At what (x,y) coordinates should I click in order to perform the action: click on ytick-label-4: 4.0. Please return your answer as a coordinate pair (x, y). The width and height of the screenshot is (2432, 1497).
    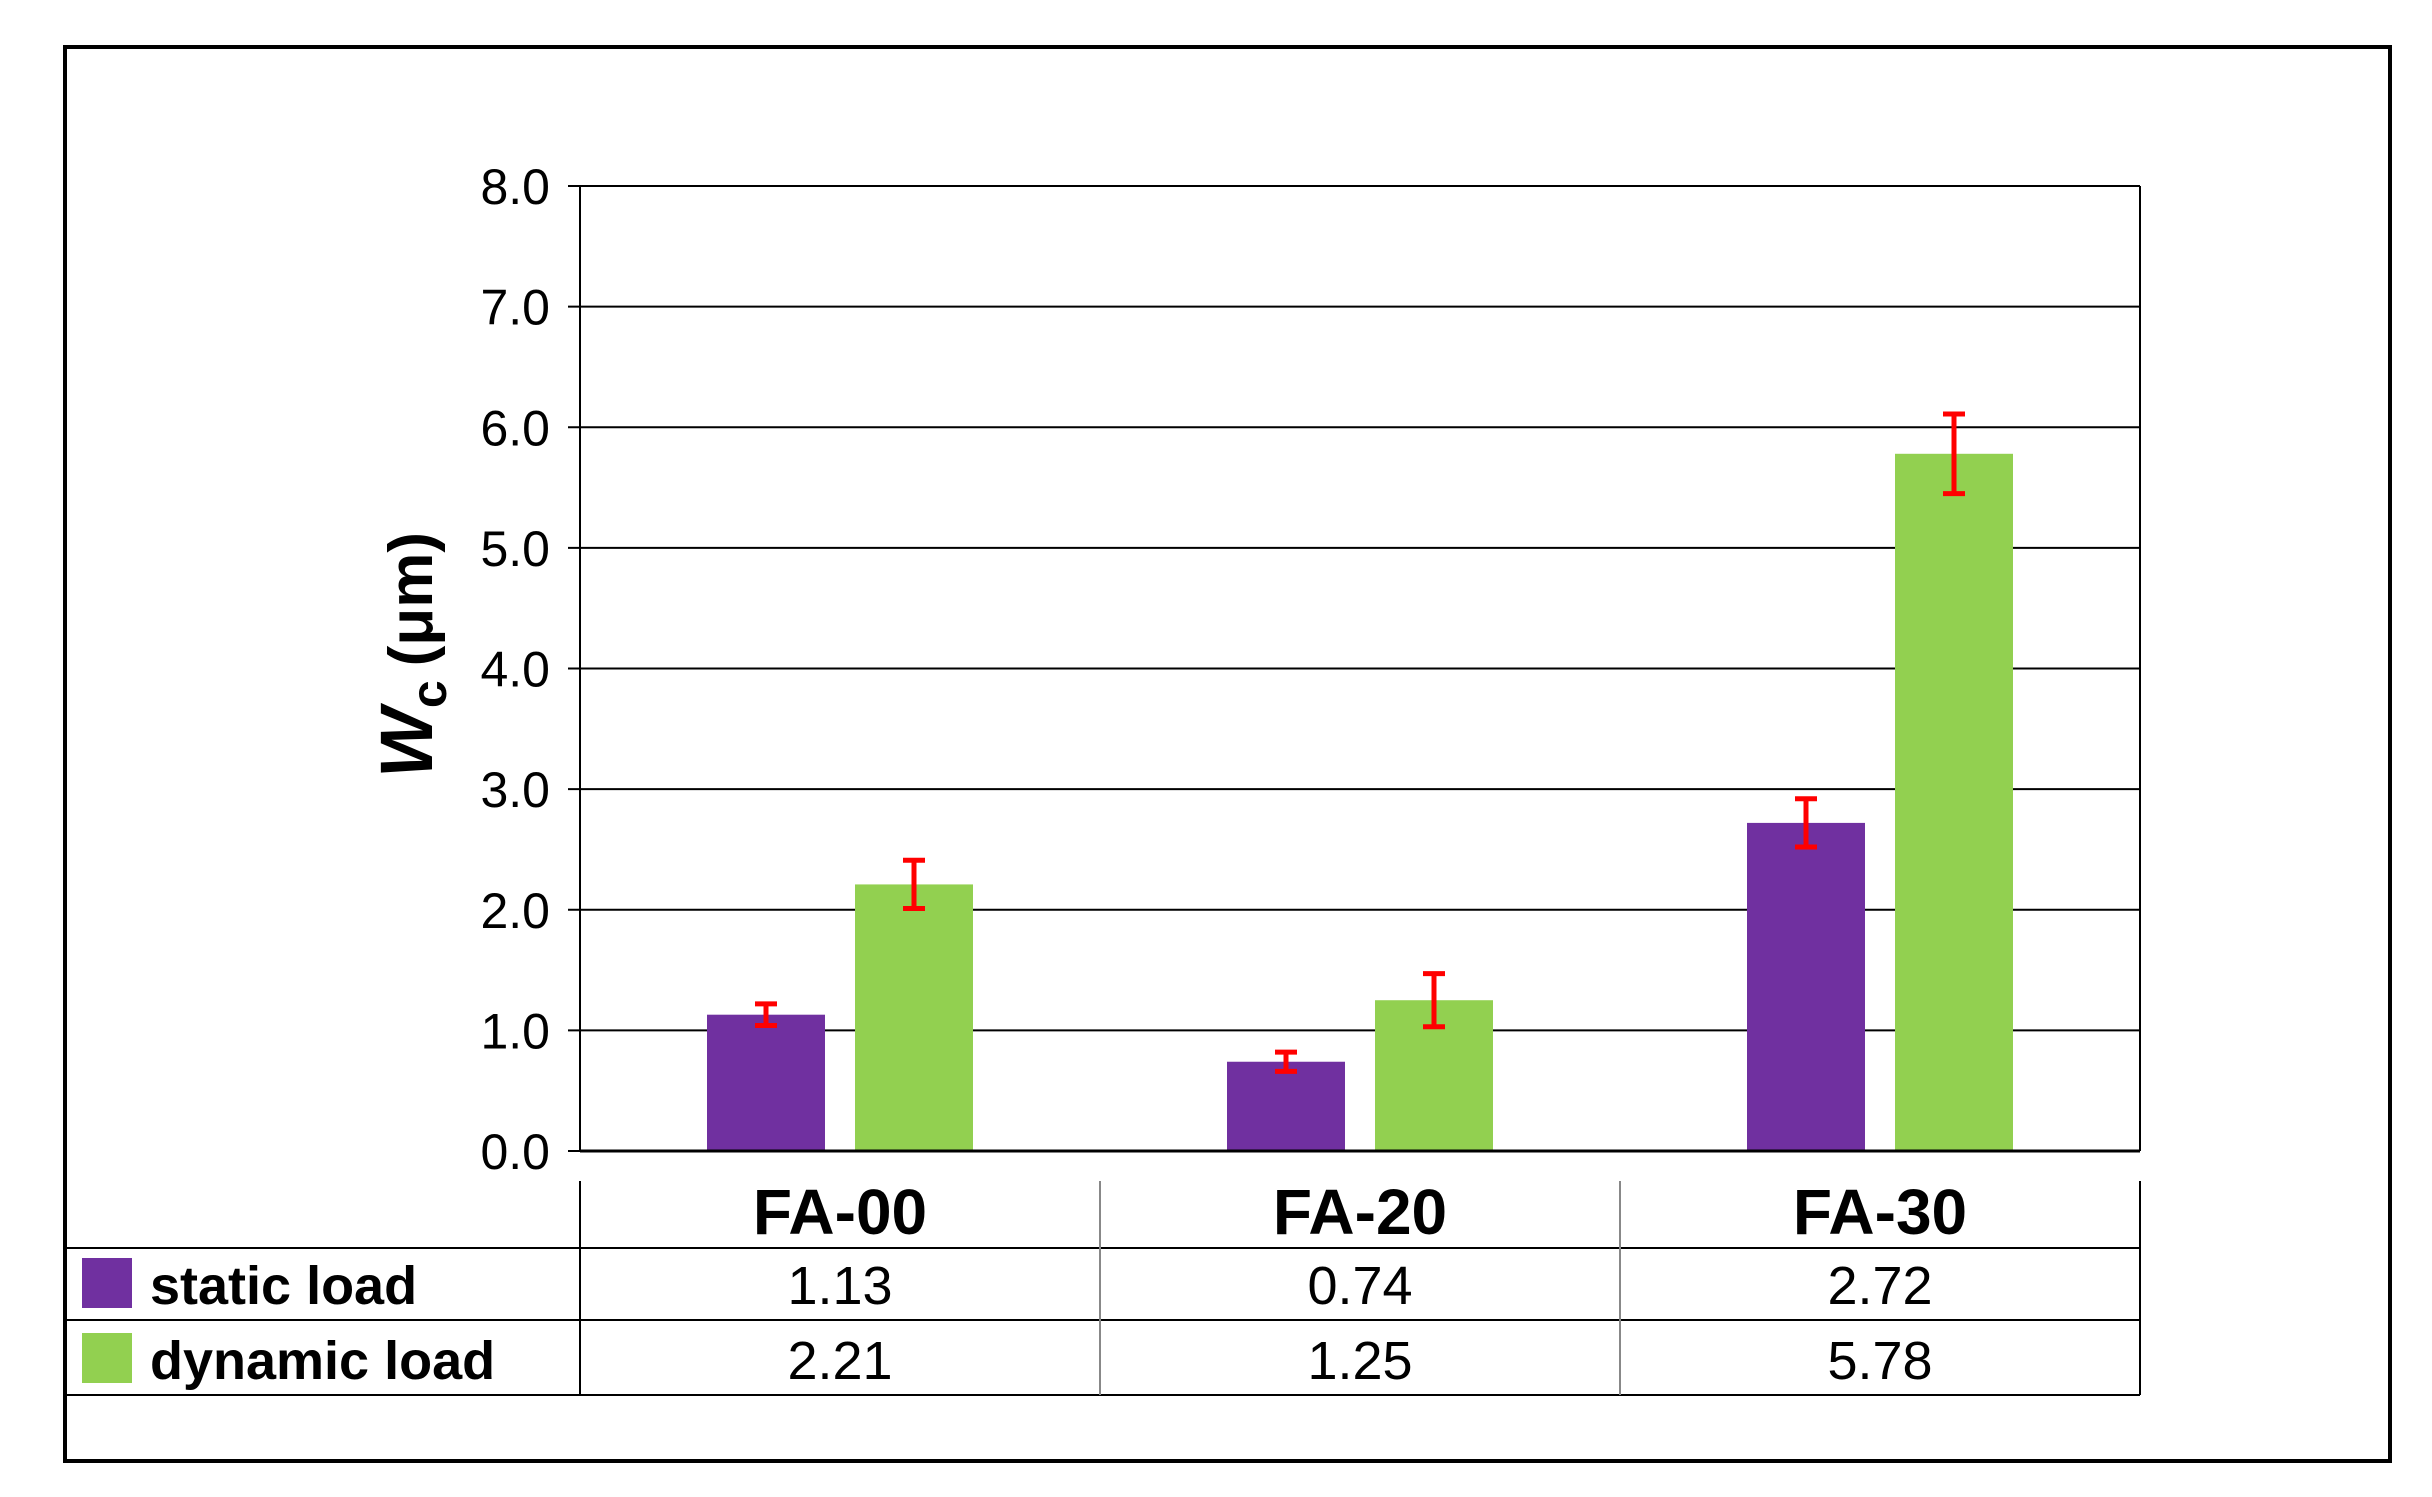
    Looking at the image, I should click on (515, 670).